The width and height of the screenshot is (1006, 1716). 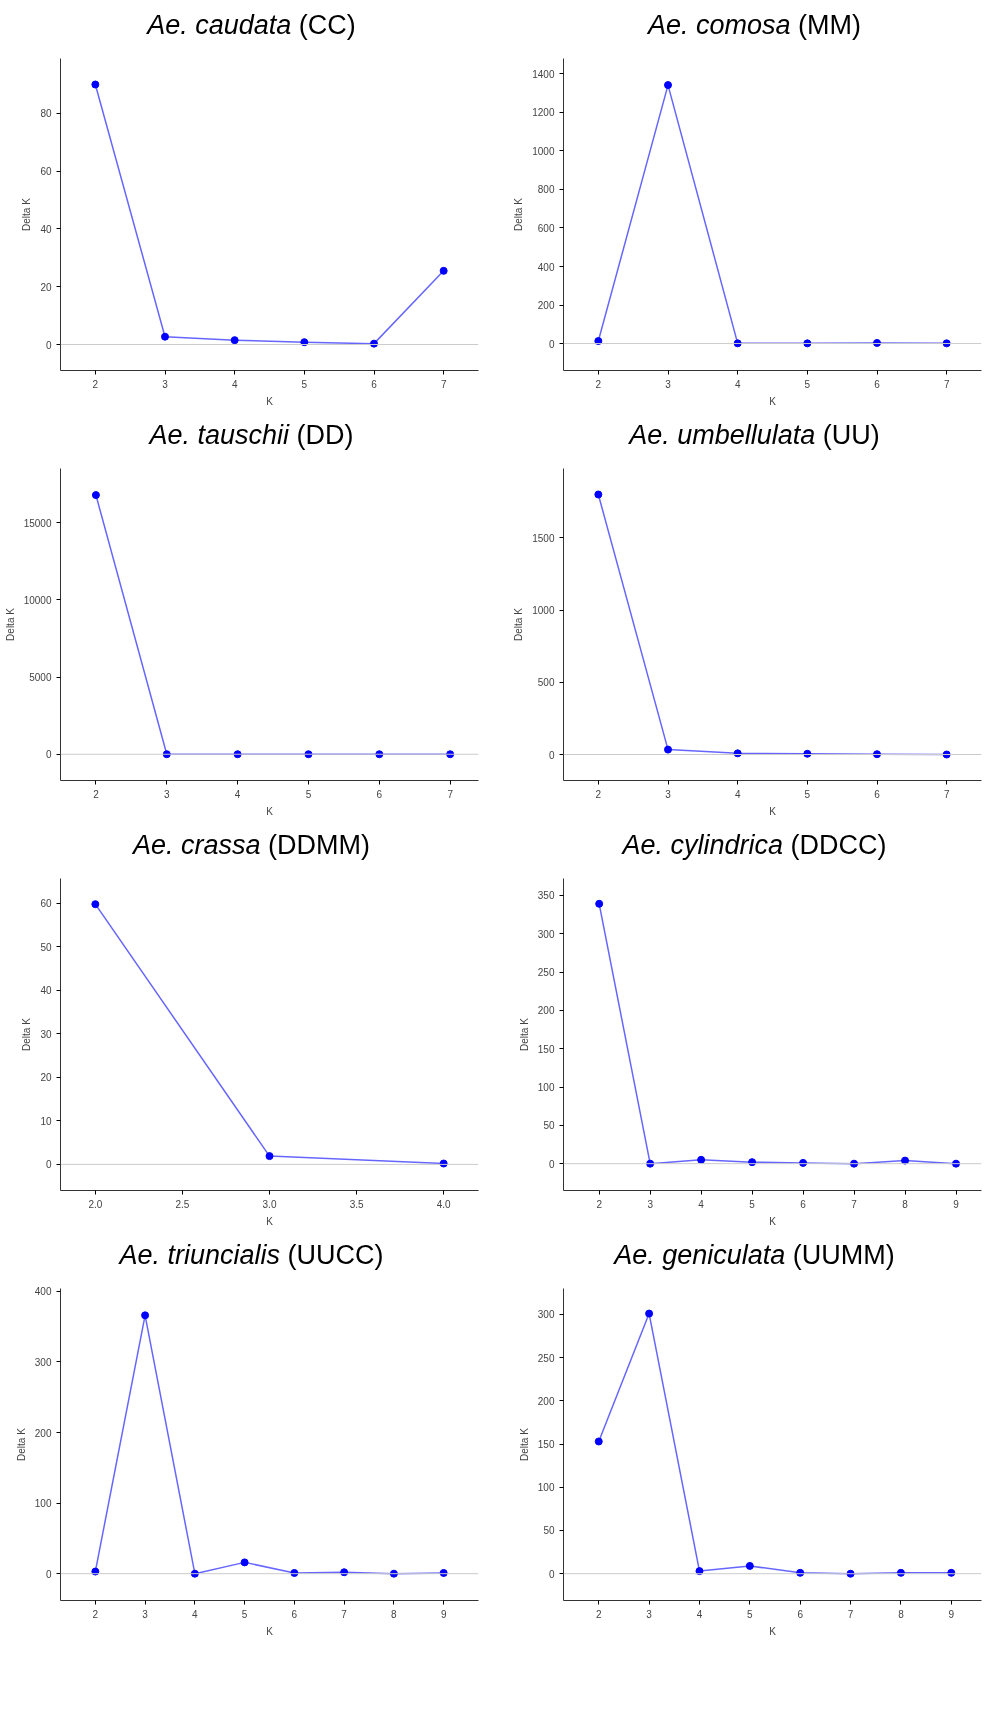 I want to click on y-tick-label: 100, so click(x=546, y=1088).